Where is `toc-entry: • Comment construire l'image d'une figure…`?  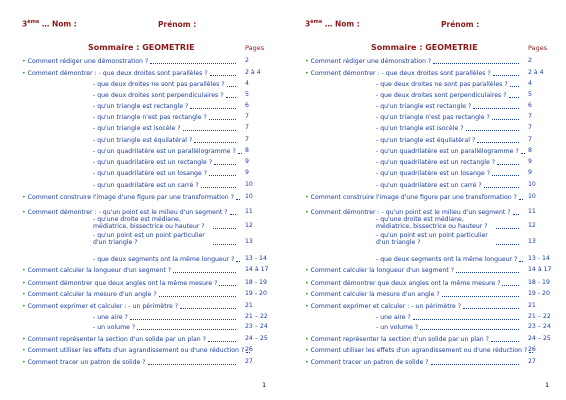
toc-entry: • Comment construire l'image d'une figure… is located at coordinates (414, 197).